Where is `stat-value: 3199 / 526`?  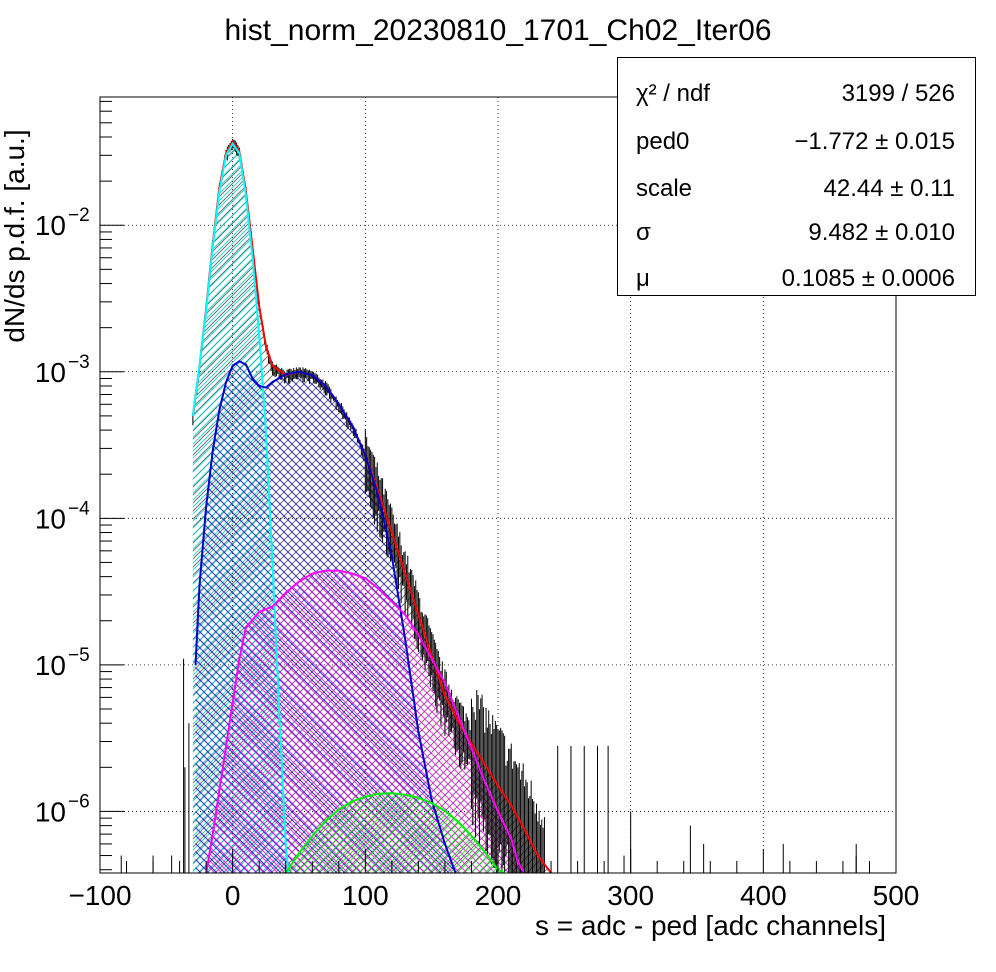 stat-value: 3199 / 526 is located at coordinates (898, 93).